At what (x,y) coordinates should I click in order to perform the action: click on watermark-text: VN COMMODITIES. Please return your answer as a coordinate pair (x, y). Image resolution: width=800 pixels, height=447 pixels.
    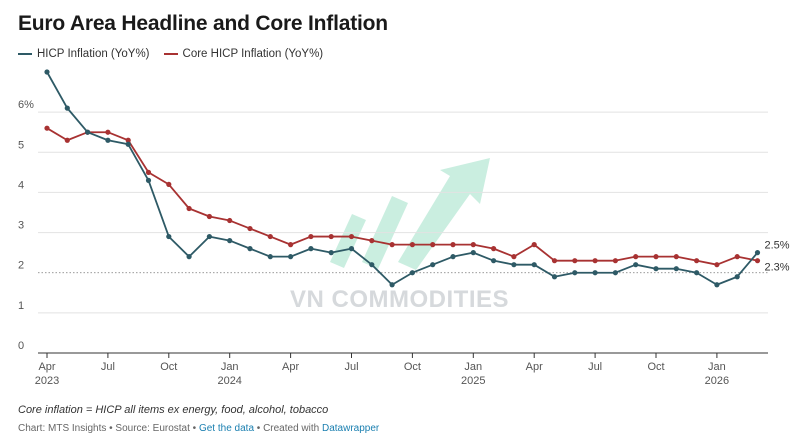
    Looking at the image, I should click on (400, 299).